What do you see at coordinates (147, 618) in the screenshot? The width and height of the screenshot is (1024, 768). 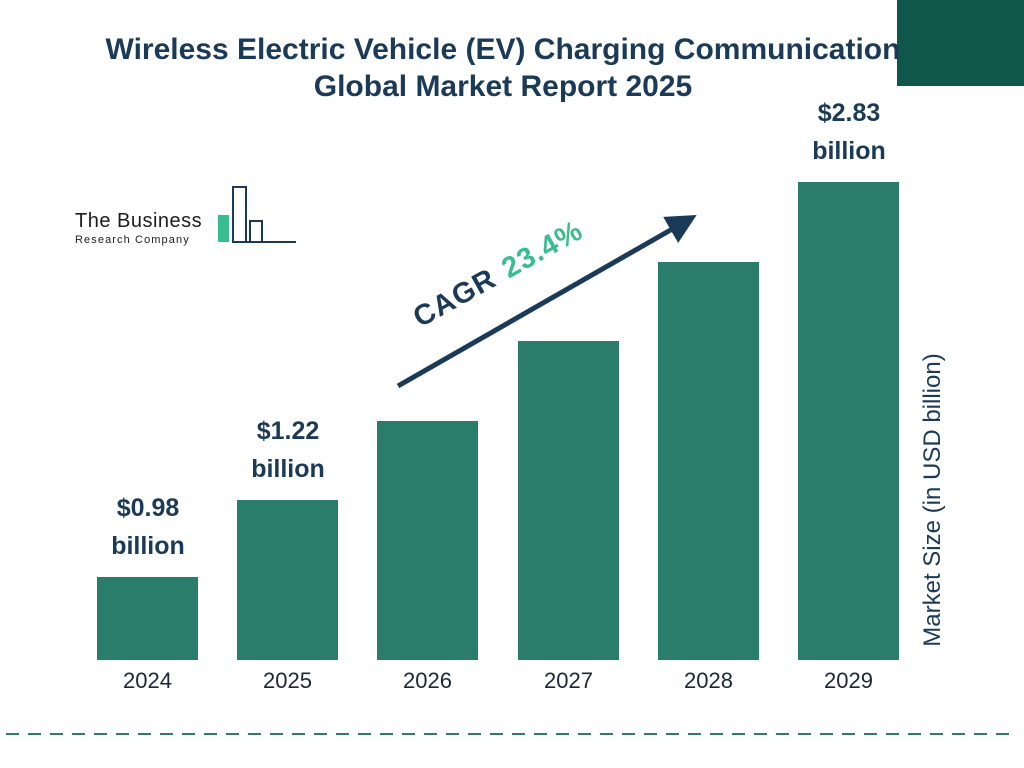 I see `bar-2024` at bounding box center [147, 618].